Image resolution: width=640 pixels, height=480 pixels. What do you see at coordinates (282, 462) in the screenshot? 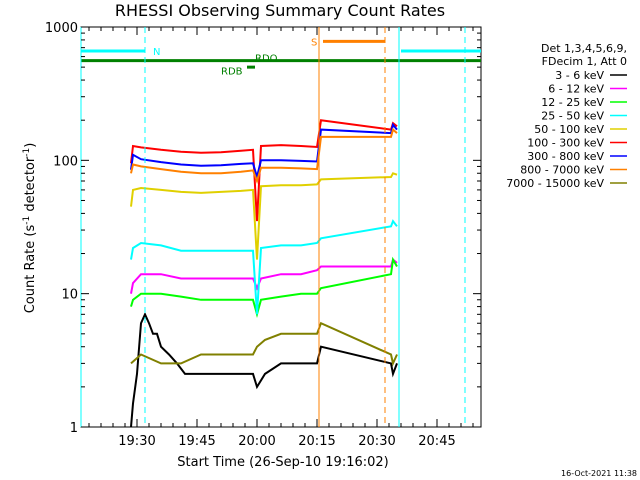
I see `x-axis-label: Start Time (26-Sep-10 19:16:02)` at bounding box center [282, 462].